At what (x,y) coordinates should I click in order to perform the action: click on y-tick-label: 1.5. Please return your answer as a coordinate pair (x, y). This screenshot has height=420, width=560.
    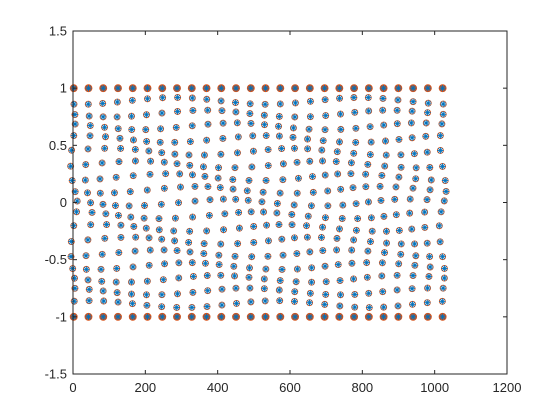
    Looking at the image, I should click on (58, 31).